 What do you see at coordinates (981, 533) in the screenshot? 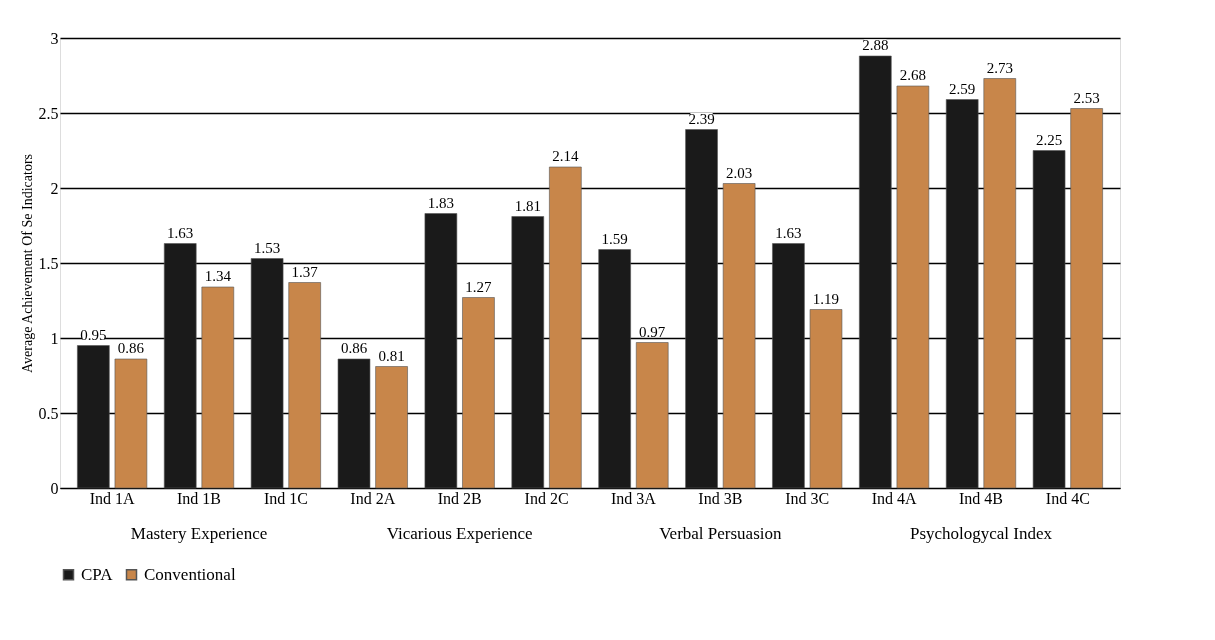
I see `text: Psychologycal Index` at bounding box center [981, 533].